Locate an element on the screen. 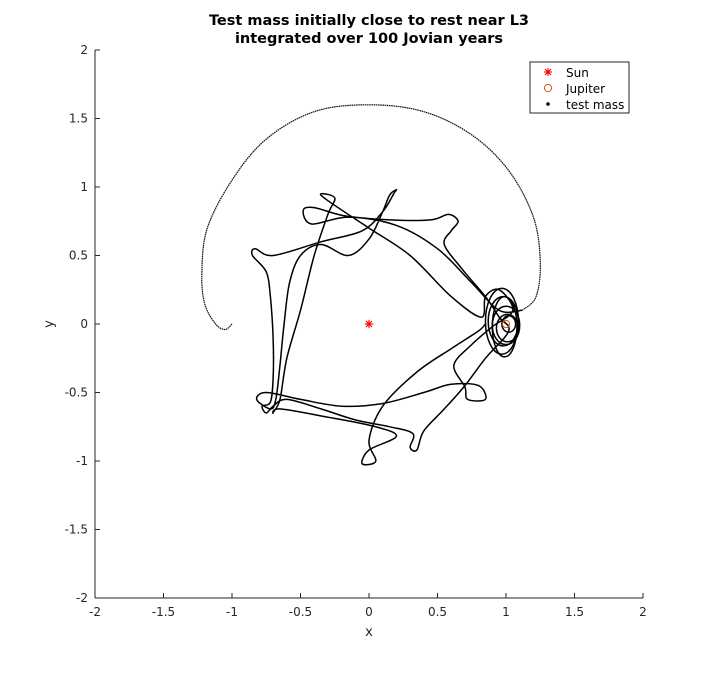 Image resolution: width=713 pixels, height=673 pixels. y-tick-label: -1 is located at coordinates (82, 461).